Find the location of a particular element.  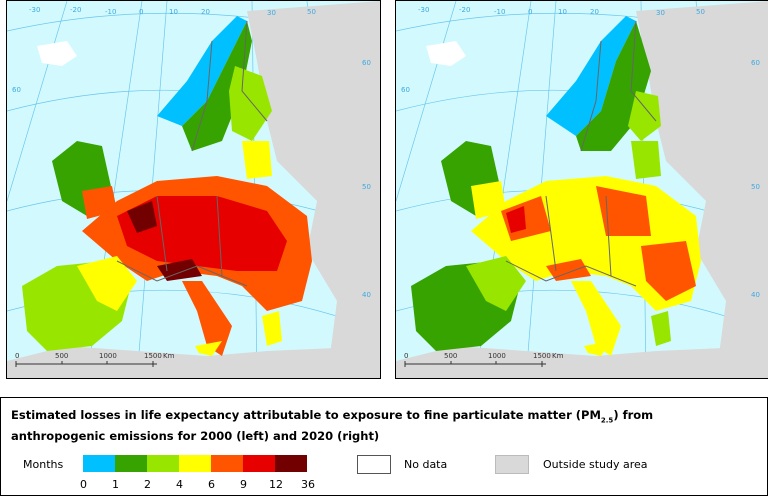

benelux-high is located at coordinates (516, 219).